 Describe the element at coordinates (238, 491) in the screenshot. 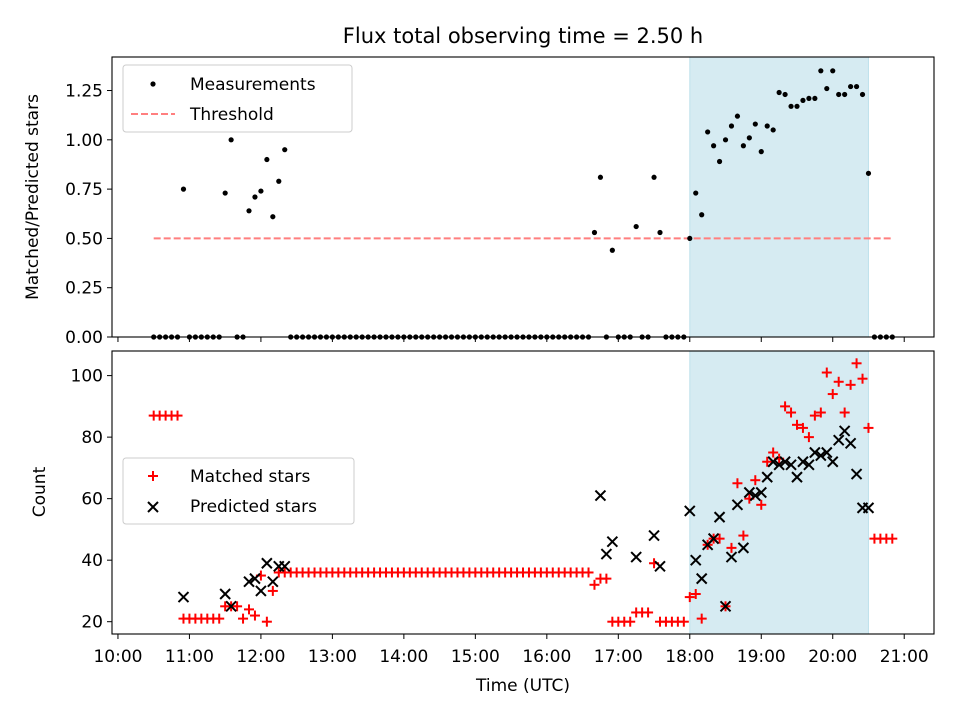

I see `bottom-legend: Matched stars Predicted stars` at that location.